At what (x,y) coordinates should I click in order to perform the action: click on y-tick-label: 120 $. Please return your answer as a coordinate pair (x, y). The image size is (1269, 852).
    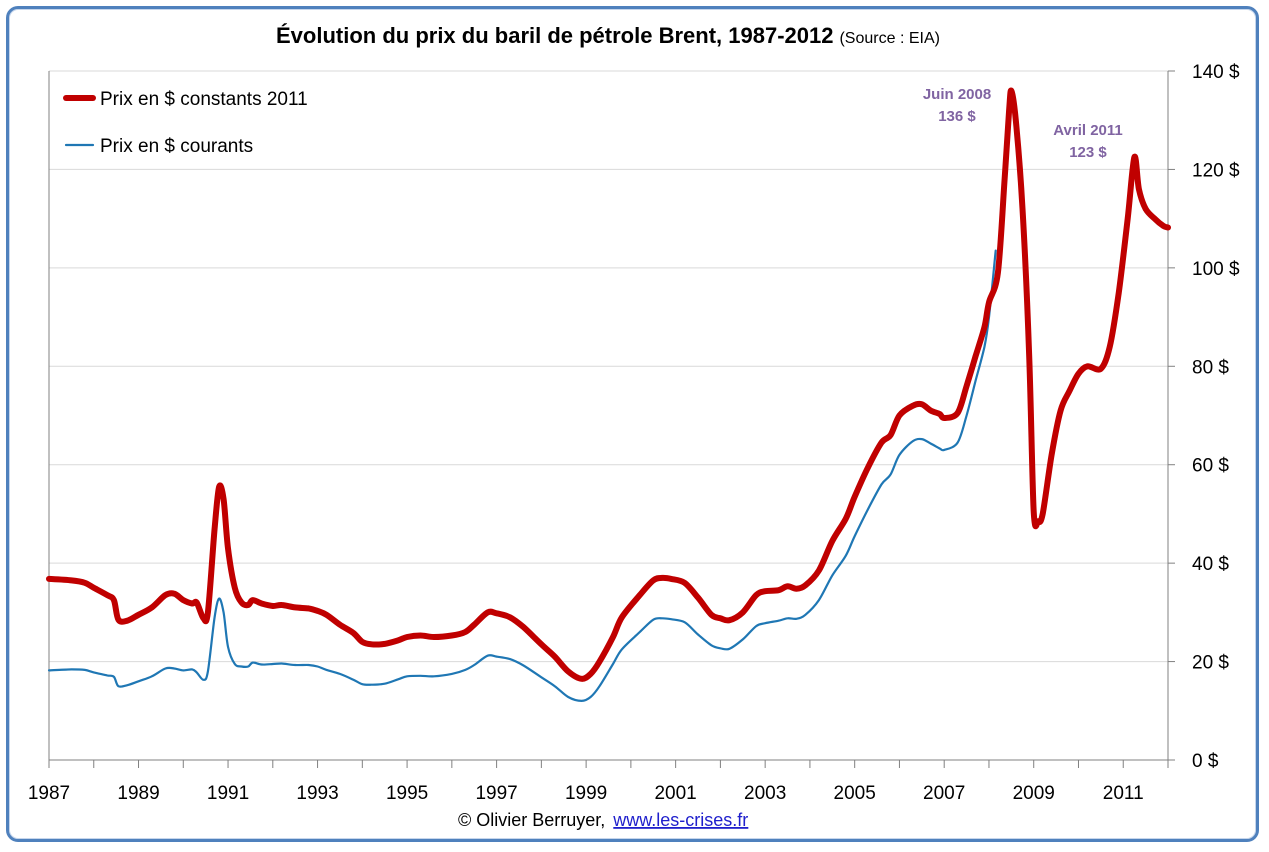
    Looking at the image, I should click on (1216, 170).